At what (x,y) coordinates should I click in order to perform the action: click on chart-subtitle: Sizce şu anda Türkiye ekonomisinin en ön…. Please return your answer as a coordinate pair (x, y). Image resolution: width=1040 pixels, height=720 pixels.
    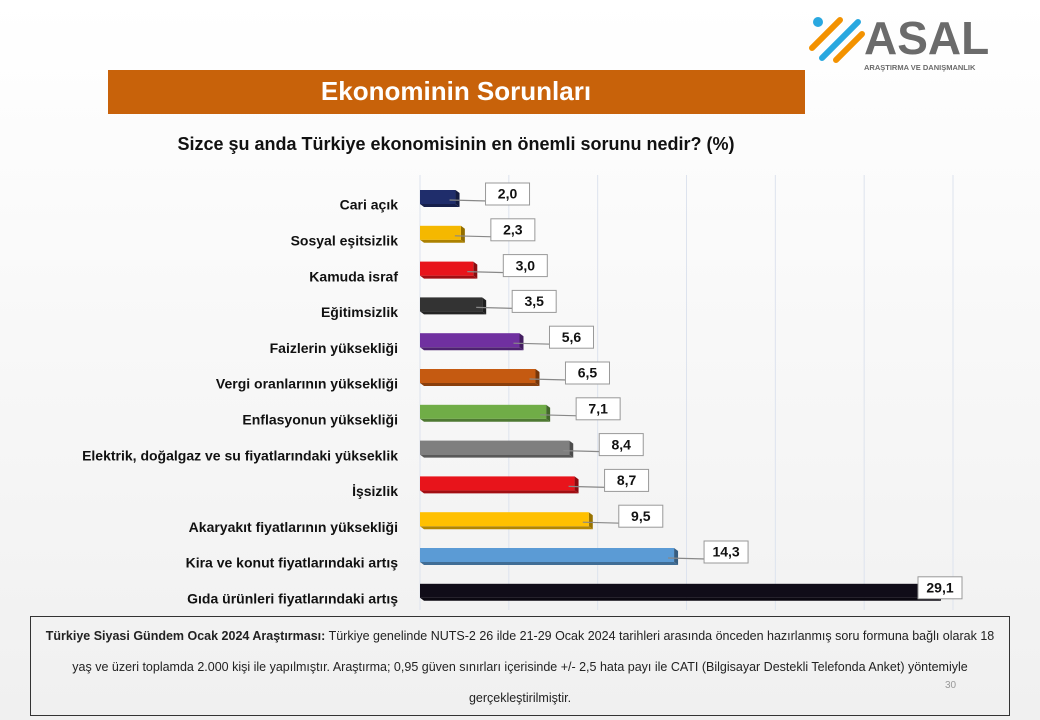
    Looking at the image, I should click on (455, 144).